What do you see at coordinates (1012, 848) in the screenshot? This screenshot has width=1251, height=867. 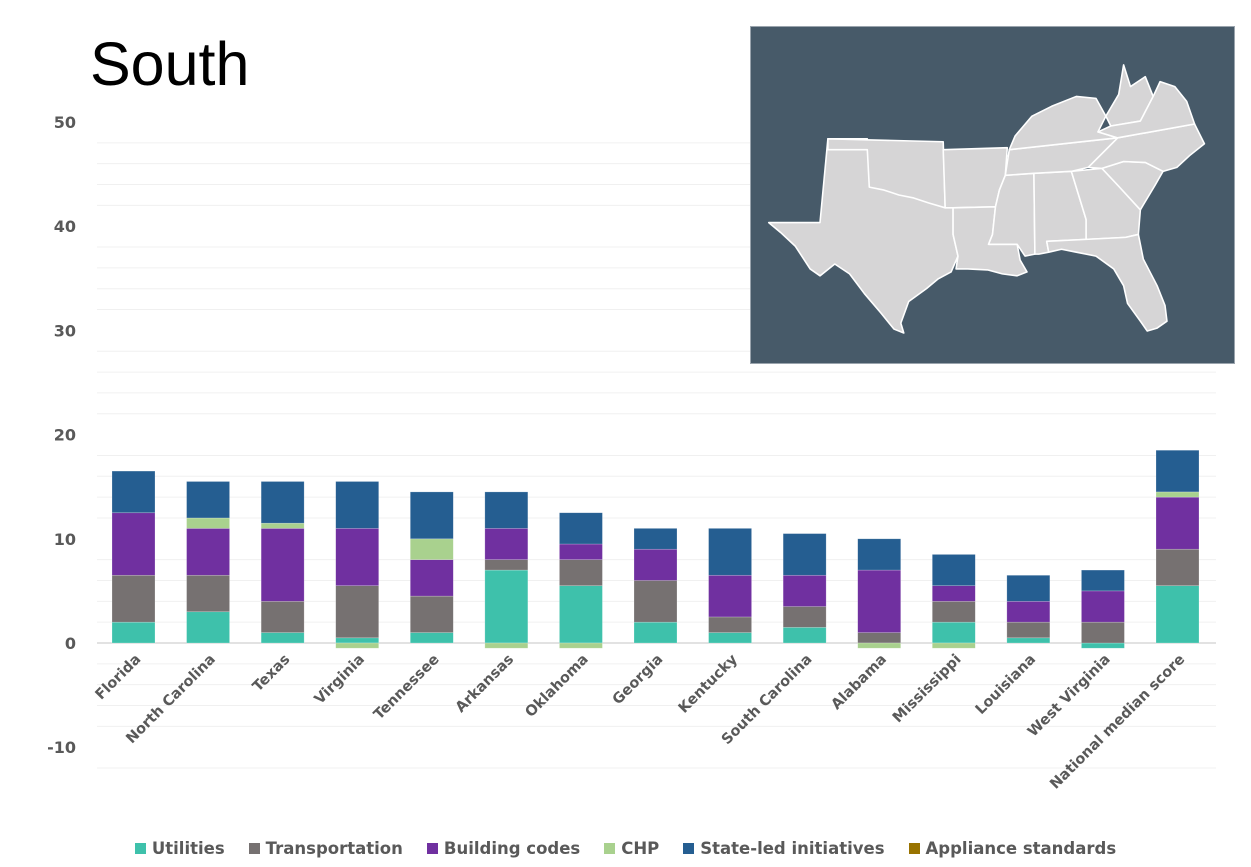 I see `legend-item: Appliance standards` at bounding box center [1012, 848].